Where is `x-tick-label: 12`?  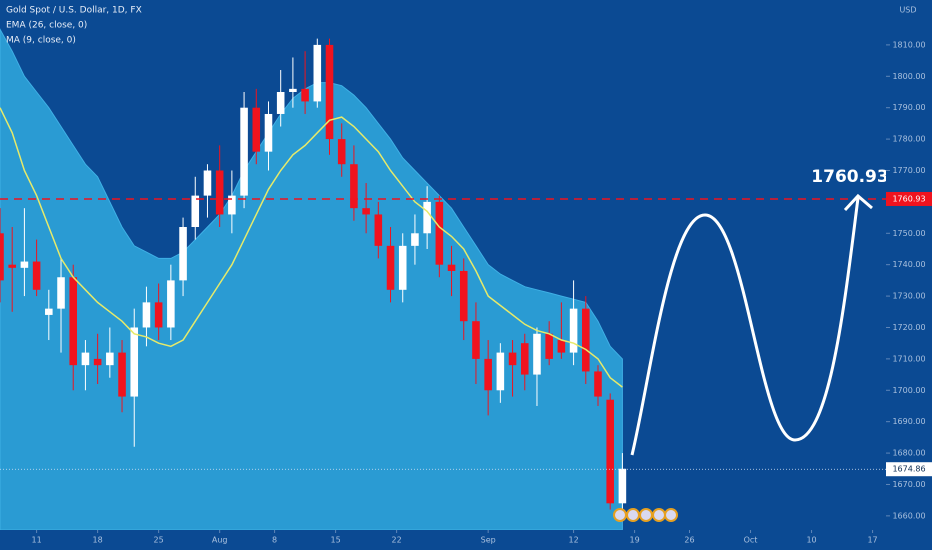
x-tick-label: 12 is located at coordinates (573, 540).